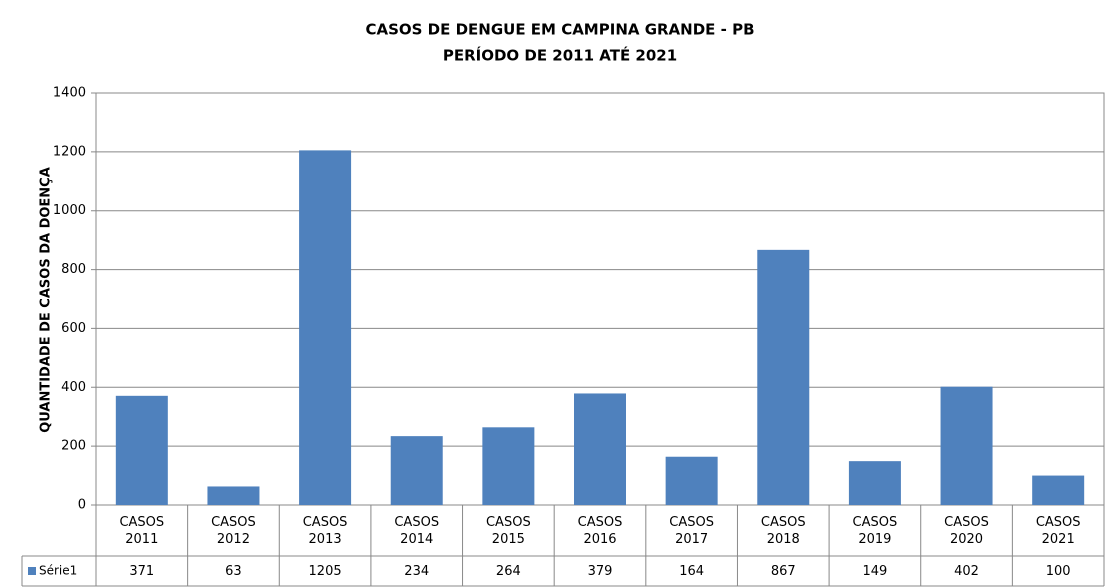 The width and height of the screenshot is (1108, 587). I want to click on table-value: 149, so click(875, 571).